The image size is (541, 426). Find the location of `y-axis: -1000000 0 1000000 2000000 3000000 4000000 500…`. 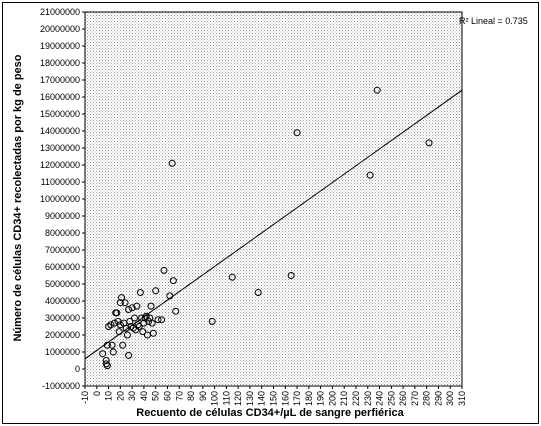

y-axis: -1000000 0 1000000 2000000 3000000 4000000 500… is located at coordinates (62, 199).